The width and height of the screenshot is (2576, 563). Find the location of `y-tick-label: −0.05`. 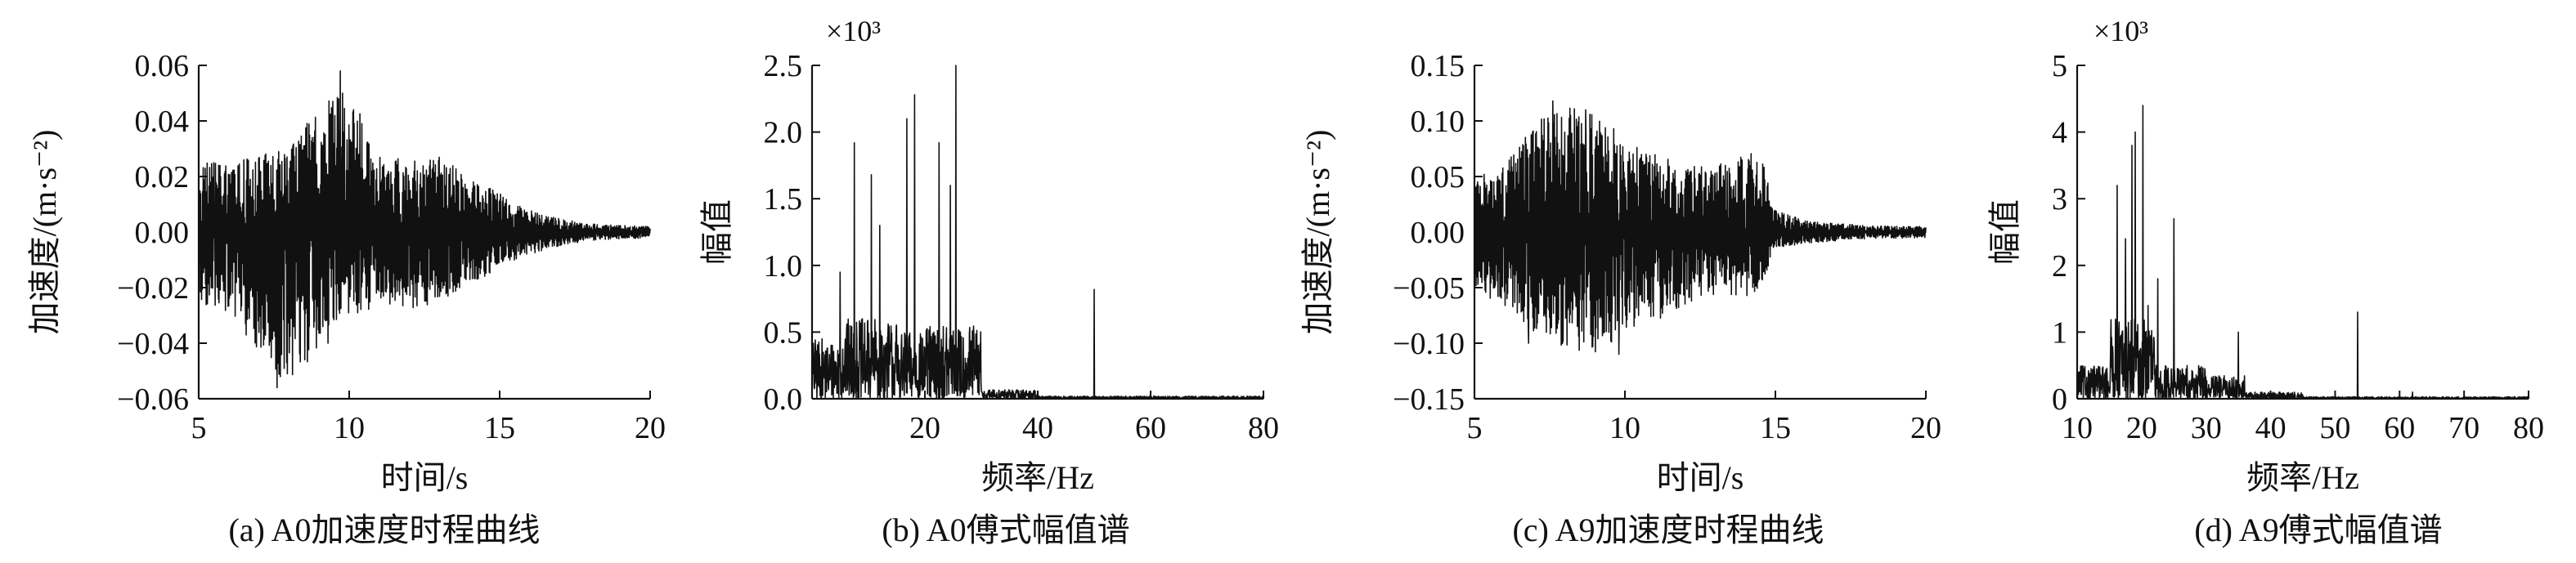

y-tick-label: −0.05 is located at coordinates (1429, 288).